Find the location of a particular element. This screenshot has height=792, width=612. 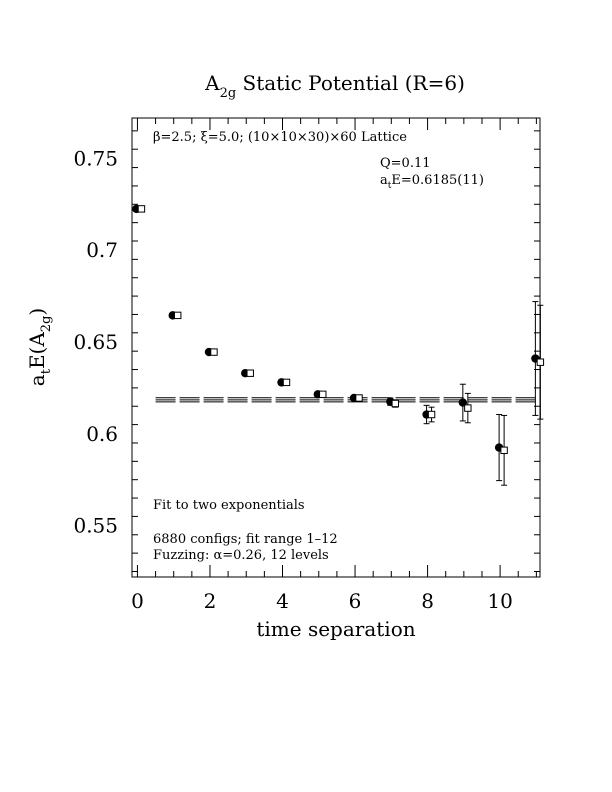

fit-band is located at coordinates (347, 400).